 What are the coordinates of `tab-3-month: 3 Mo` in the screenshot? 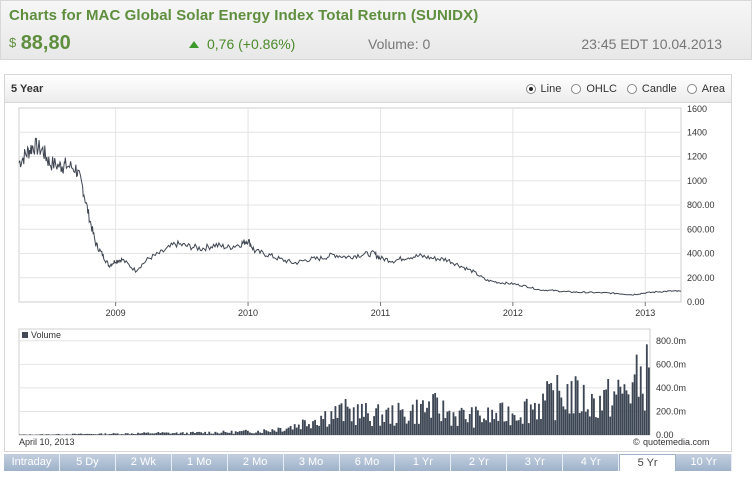 It's located at (311, 462).